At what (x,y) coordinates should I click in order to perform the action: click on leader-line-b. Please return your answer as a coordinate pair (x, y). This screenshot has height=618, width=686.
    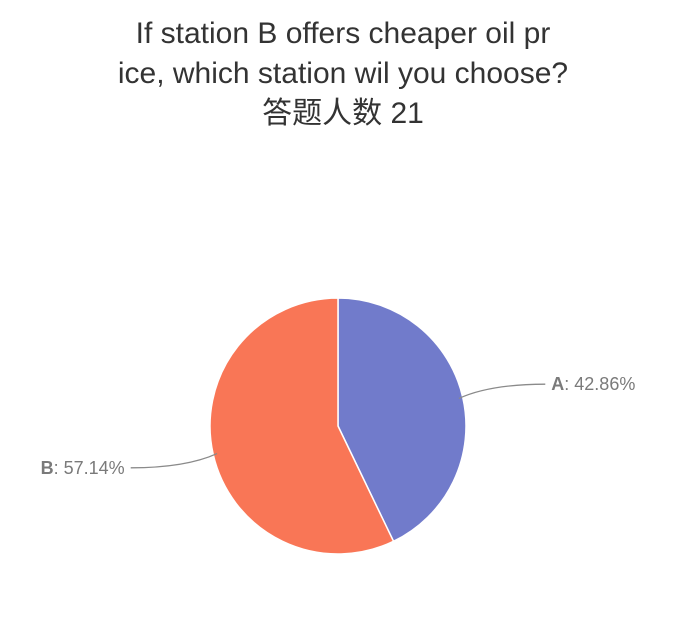
    Looking at the image, I should click on (174, 460).